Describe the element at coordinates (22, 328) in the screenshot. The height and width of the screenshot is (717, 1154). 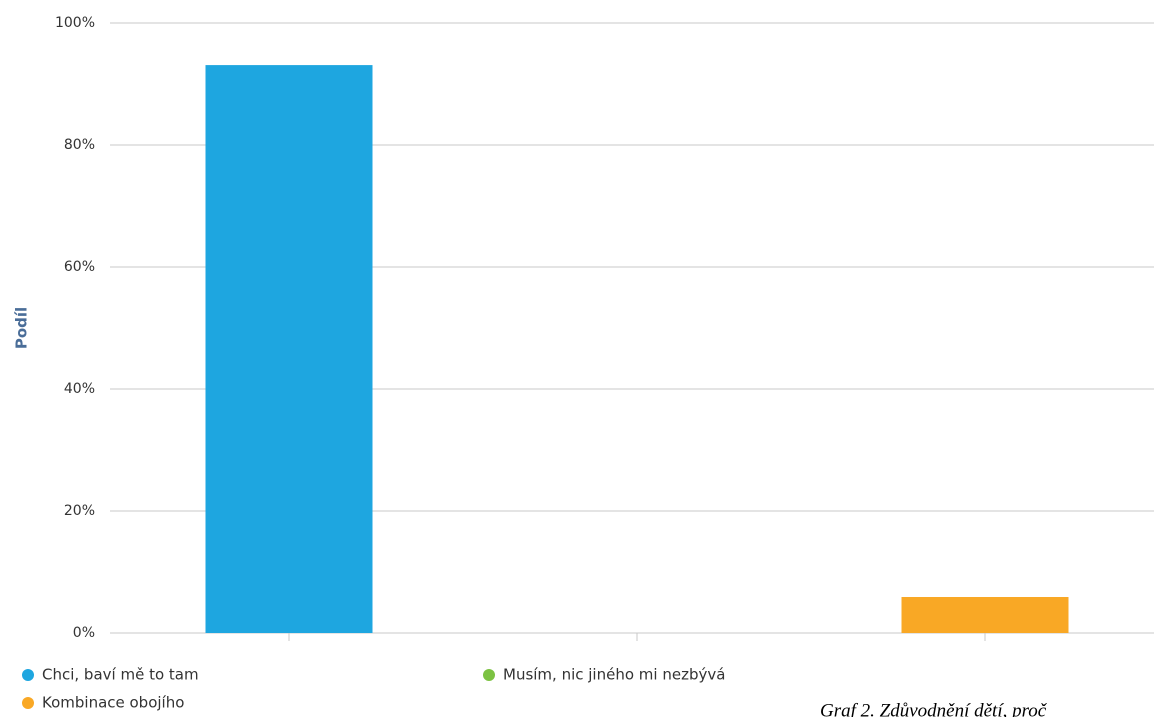
I see `y-axis-title: Podíl` at that location.